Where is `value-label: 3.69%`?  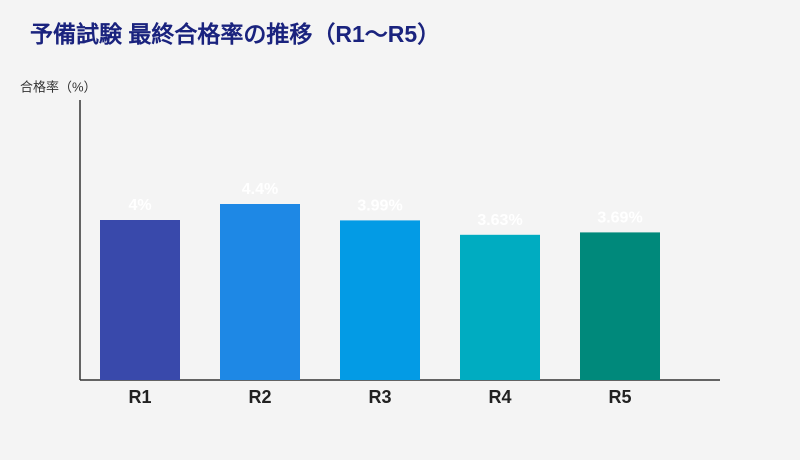 value-label: 3.69% is located at coordinates (619, 218).